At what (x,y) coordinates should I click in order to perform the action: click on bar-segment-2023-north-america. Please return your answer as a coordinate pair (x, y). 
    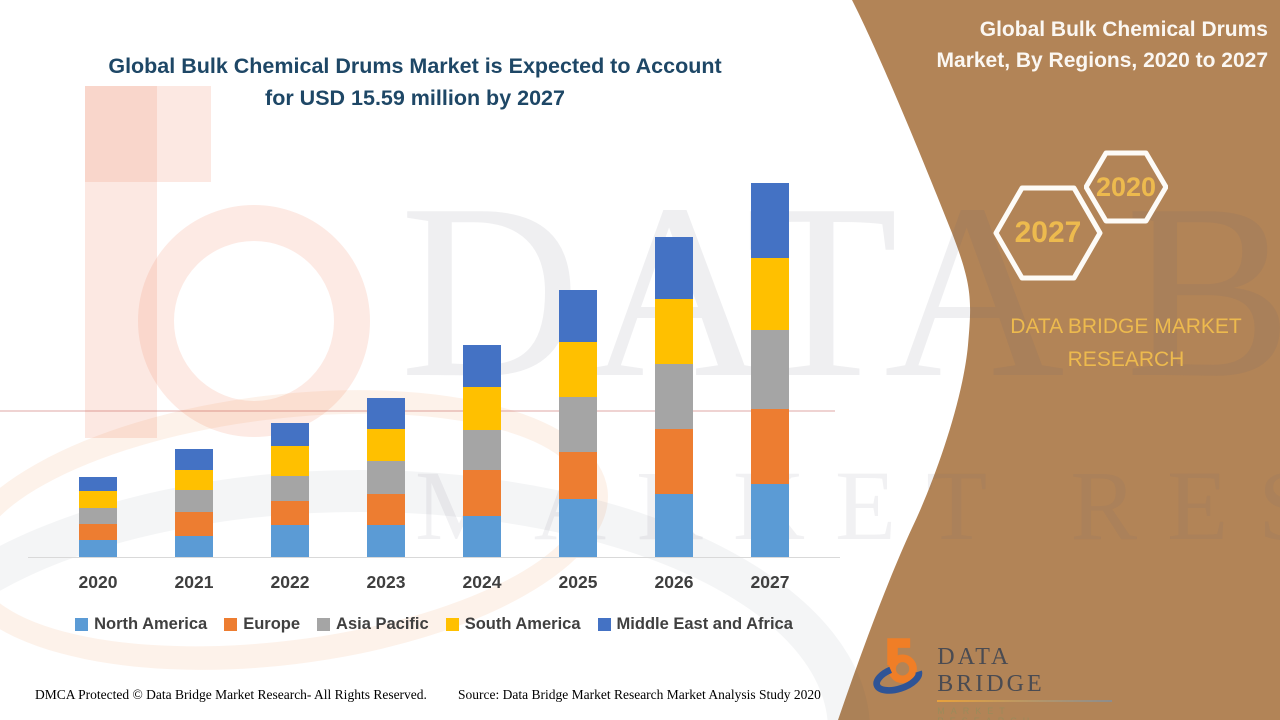
    Looking at the image, I should click on (386, 541).